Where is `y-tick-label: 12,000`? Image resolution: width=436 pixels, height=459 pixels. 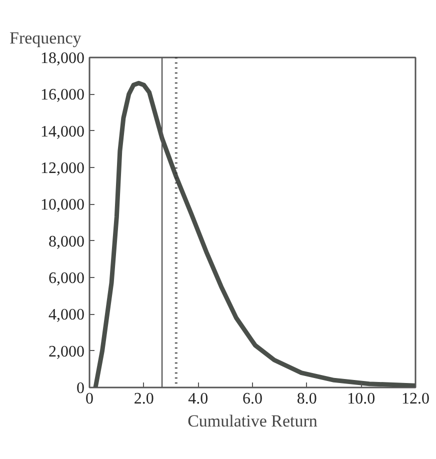
y-tick-label: 12,000 is located at coordinates (62, 168).